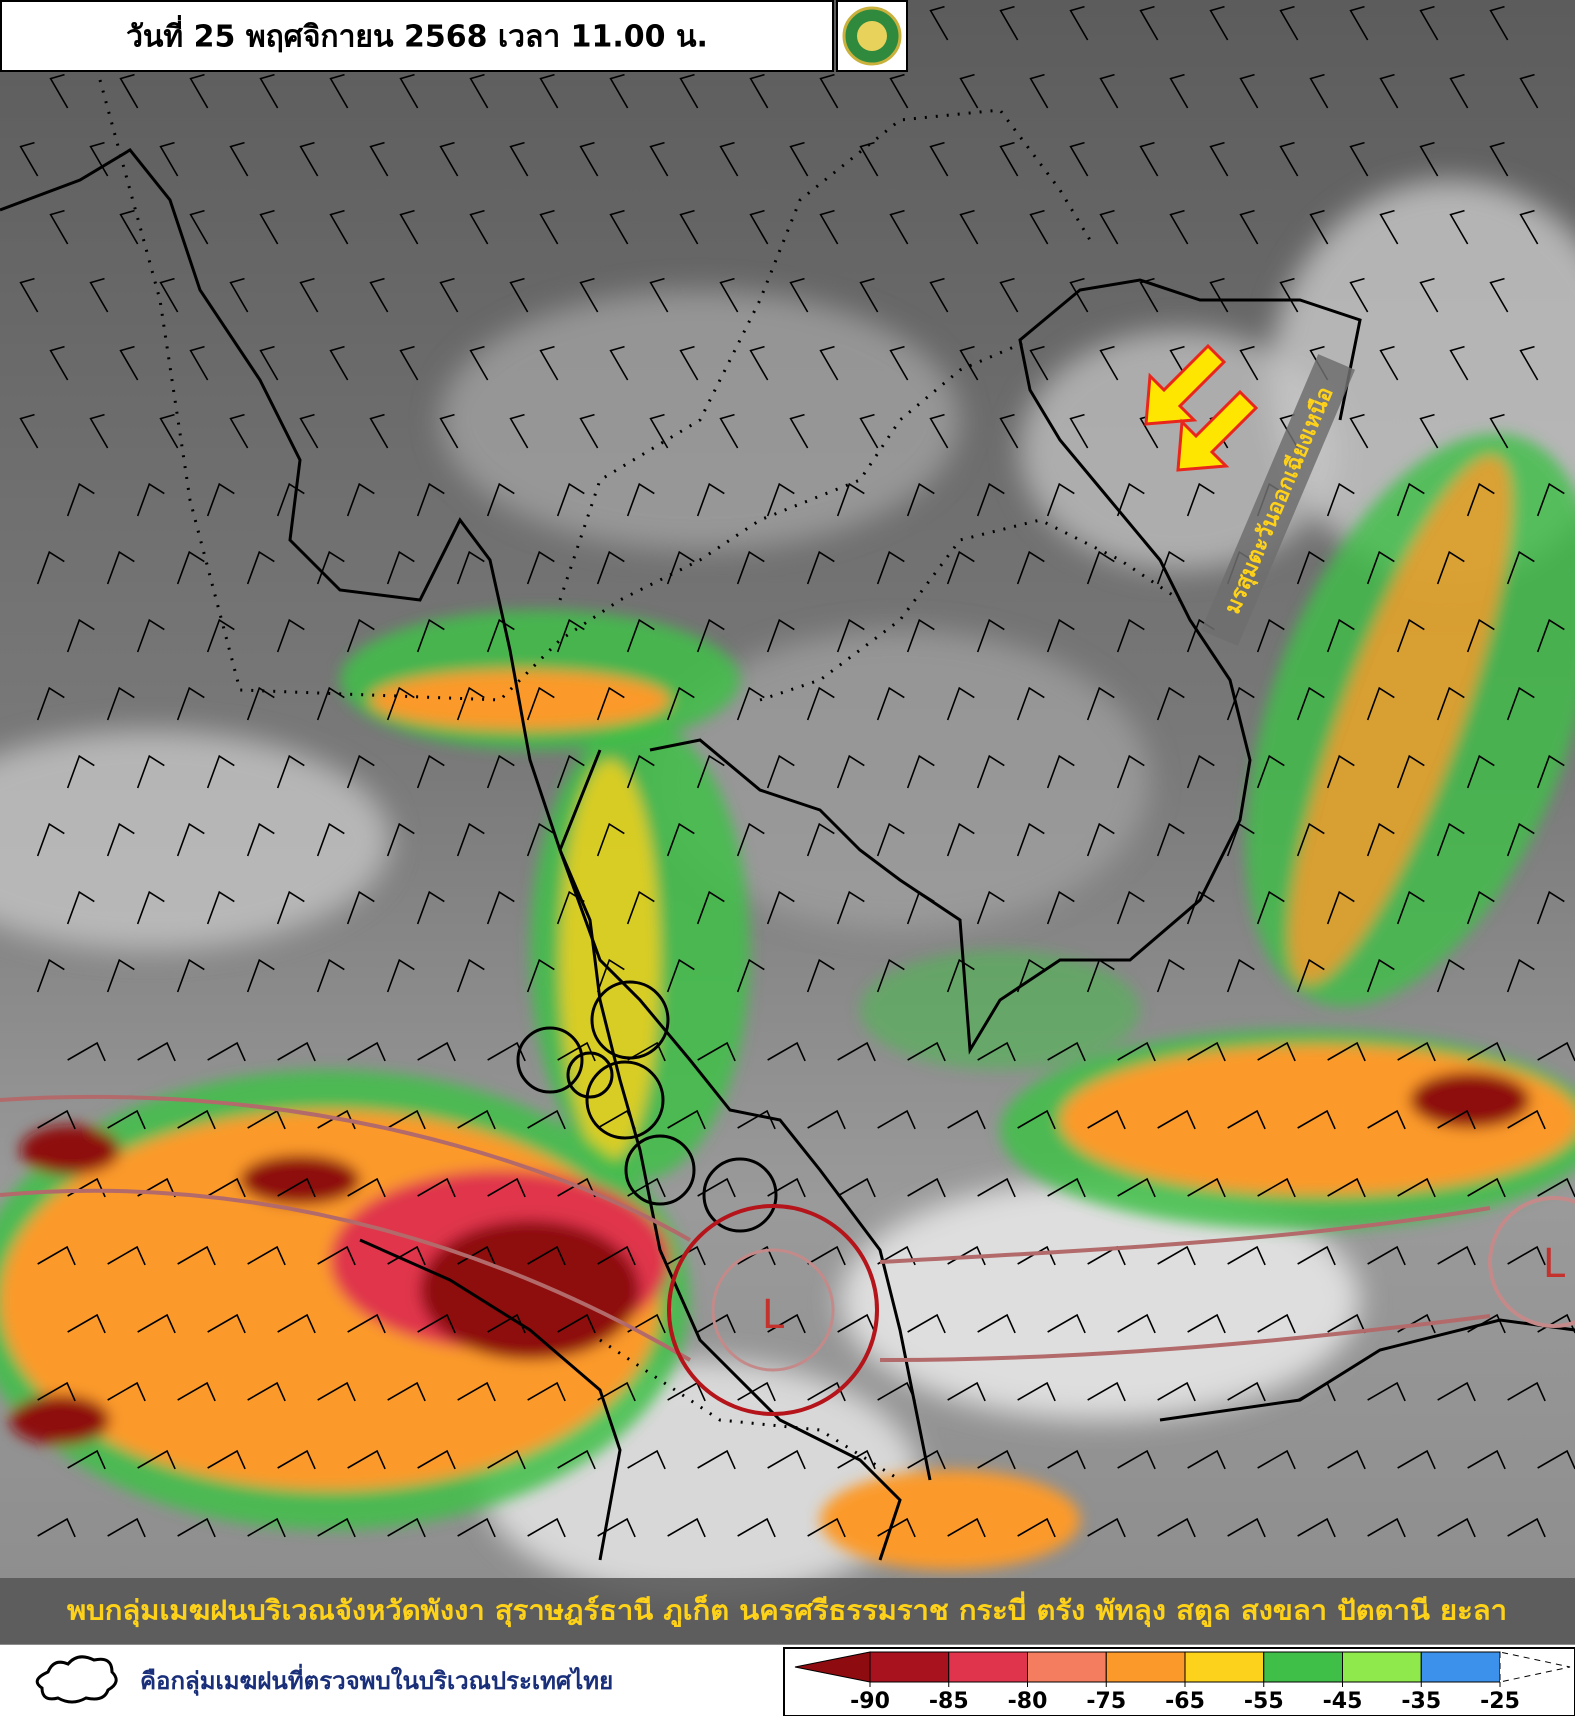 This screenshot has height=1716, width=1575. What do you see at coordinates (376, 1680) in the screenshot?
I see `cloud-note: คือกลุ่มเมฆฝนที่ตรวจพบในบริเวณประเทศไทย` at bounding box center [376, 1680].